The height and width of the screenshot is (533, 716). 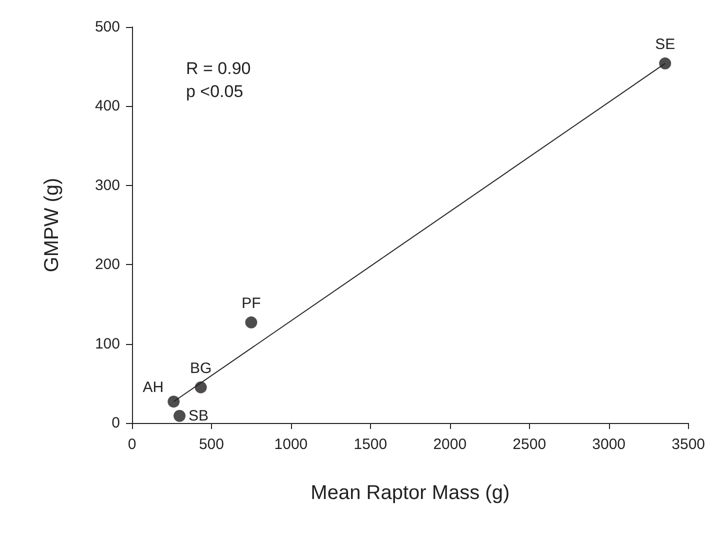 What do you see at coordinates (107, 265) in the screenshot?
I see `y-tick-label: 200` at bounding box center [107, 265].